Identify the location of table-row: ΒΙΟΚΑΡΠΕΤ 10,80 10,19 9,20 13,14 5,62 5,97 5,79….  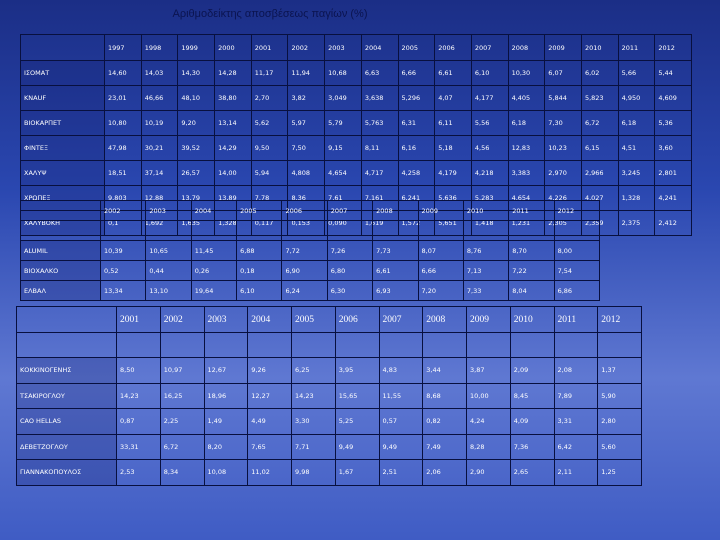
(356, 123).